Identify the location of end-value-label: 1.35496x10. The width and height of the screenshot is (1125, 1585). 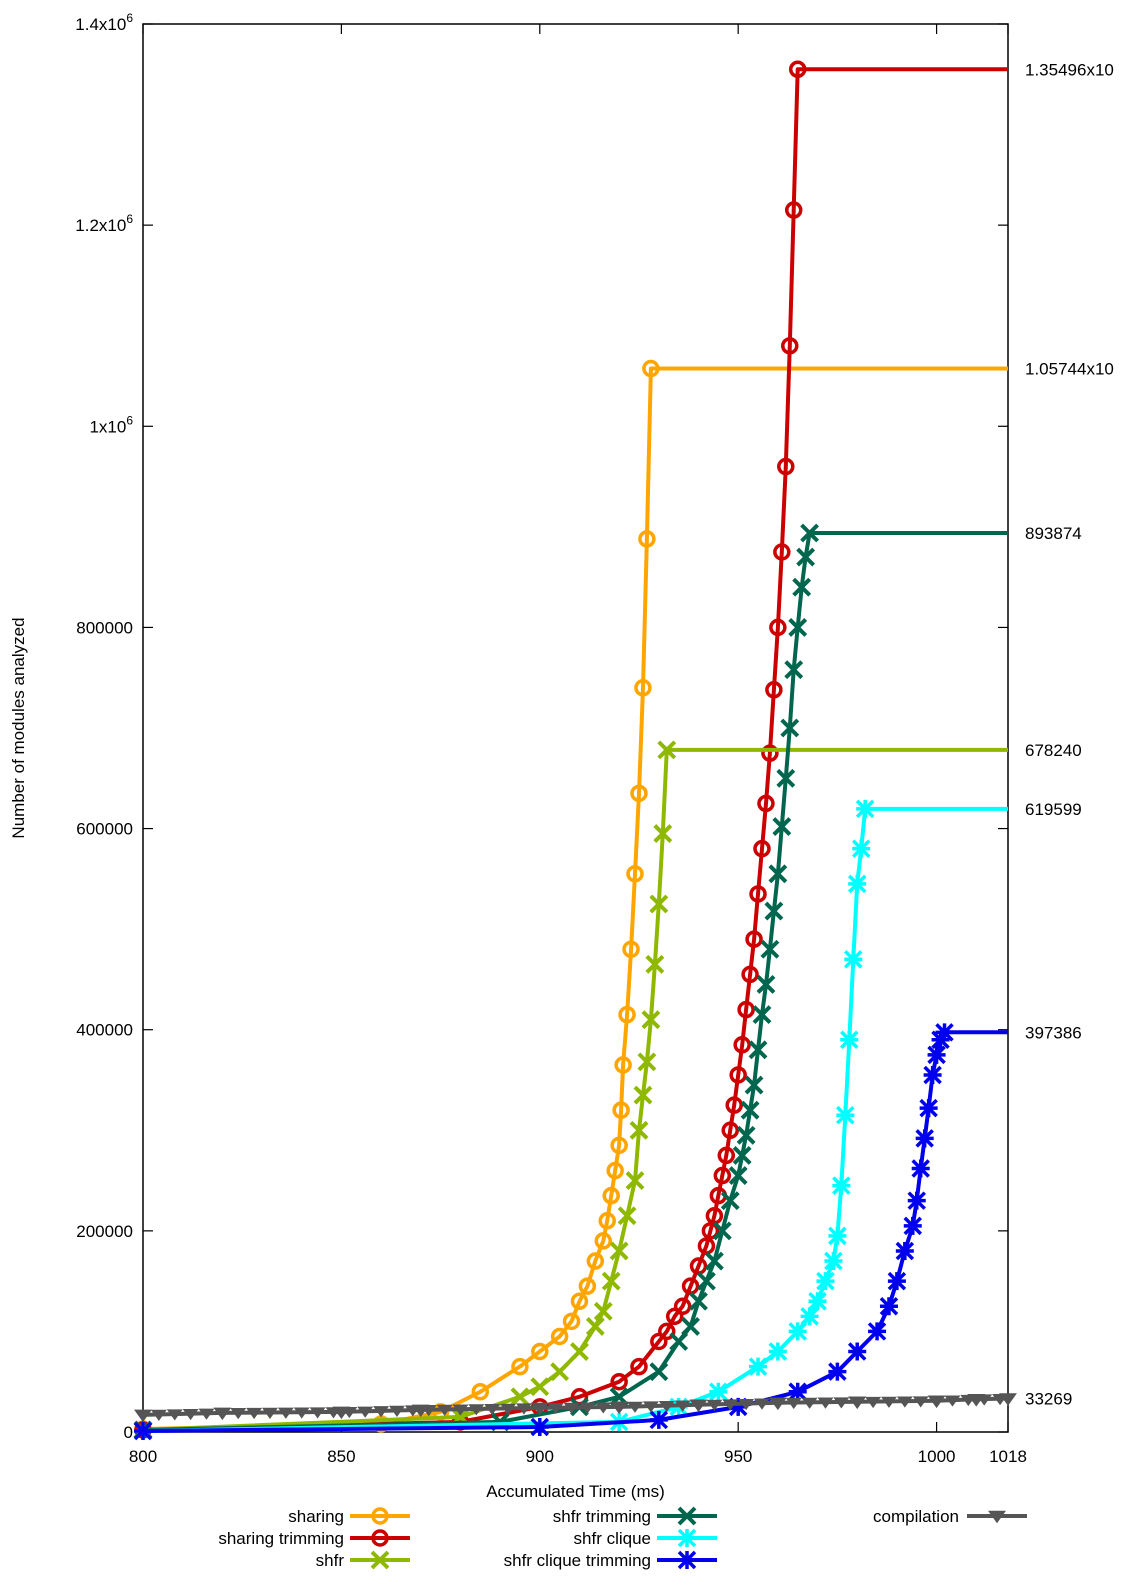
(1069, 69).